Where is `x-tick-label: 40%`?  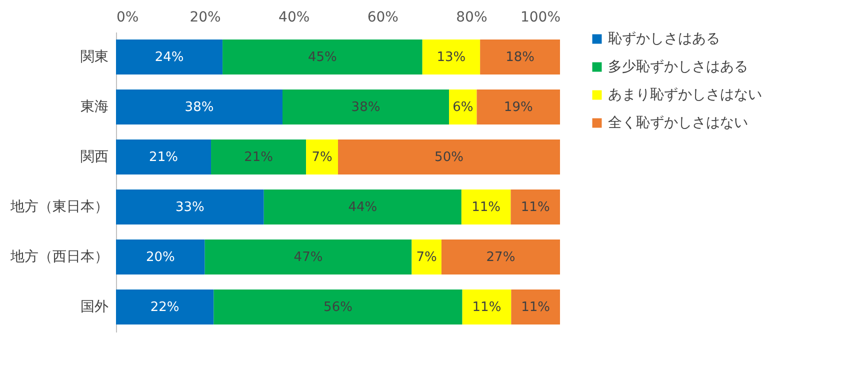 x-tick-label: 40% is located at coordinates (294, 18).